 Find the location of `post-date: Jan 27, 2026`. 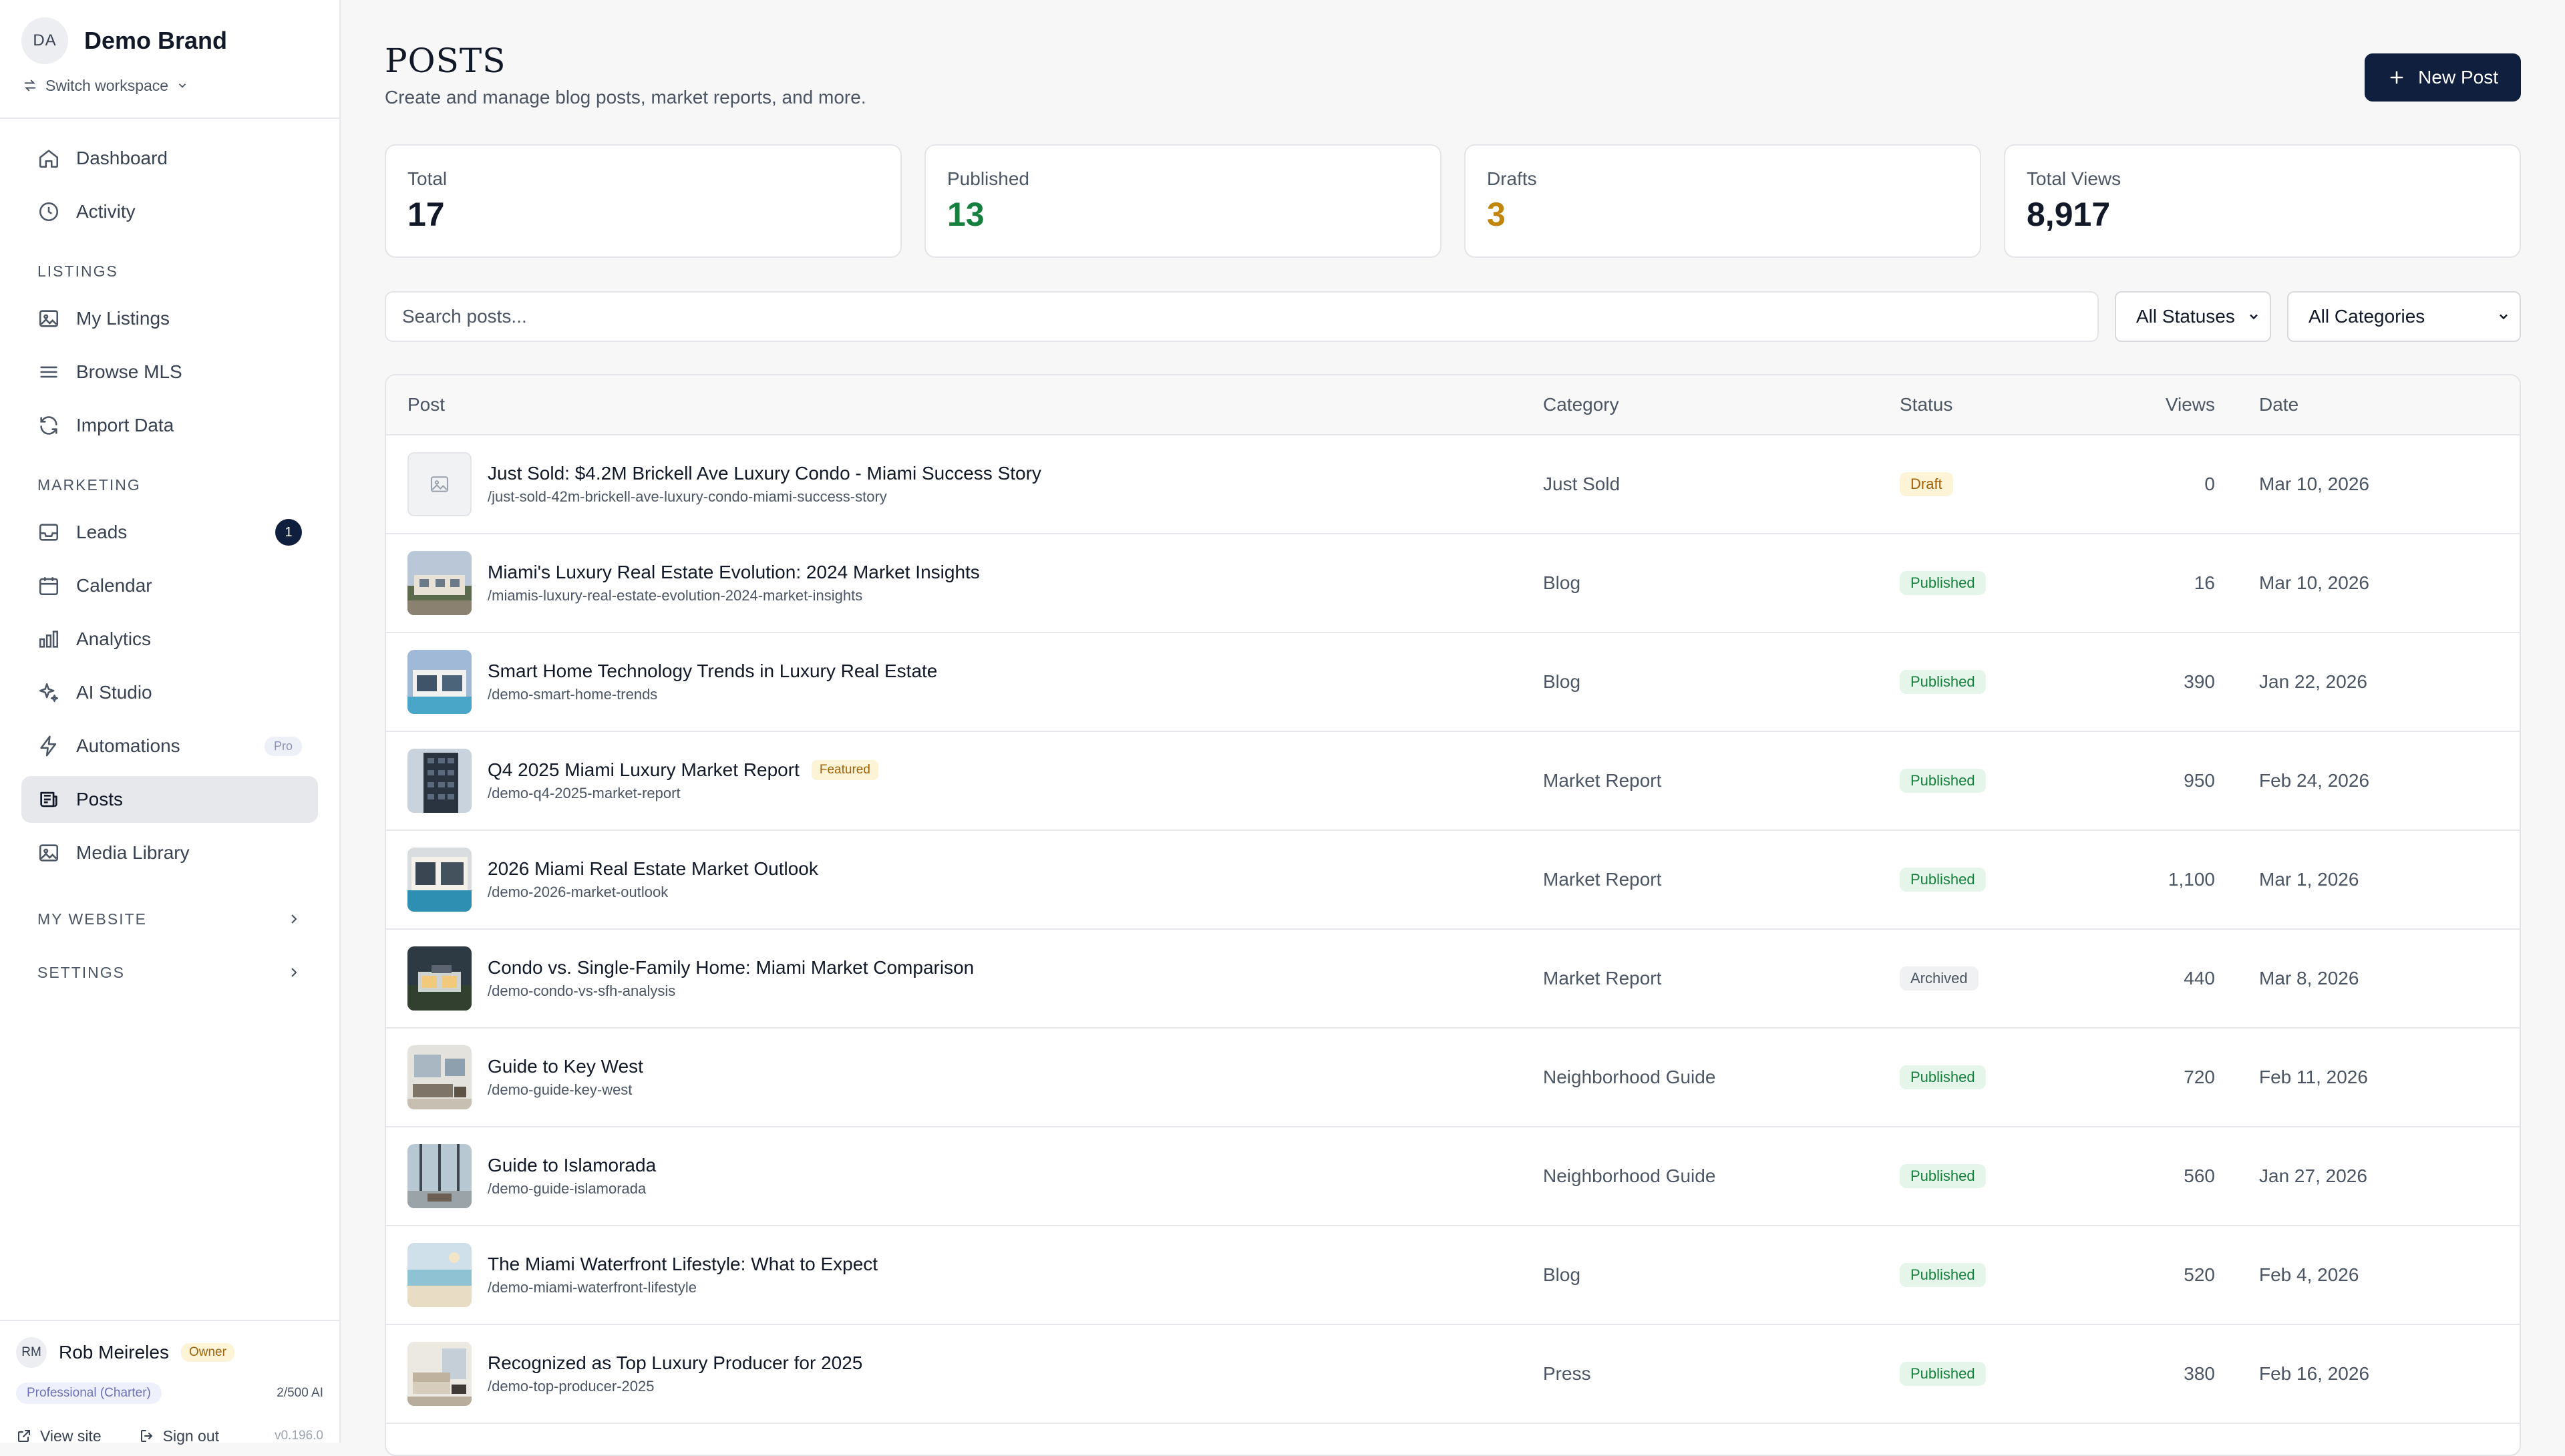

post-date: Jan 27, 2026 is located at coordinates (2313, 1175).